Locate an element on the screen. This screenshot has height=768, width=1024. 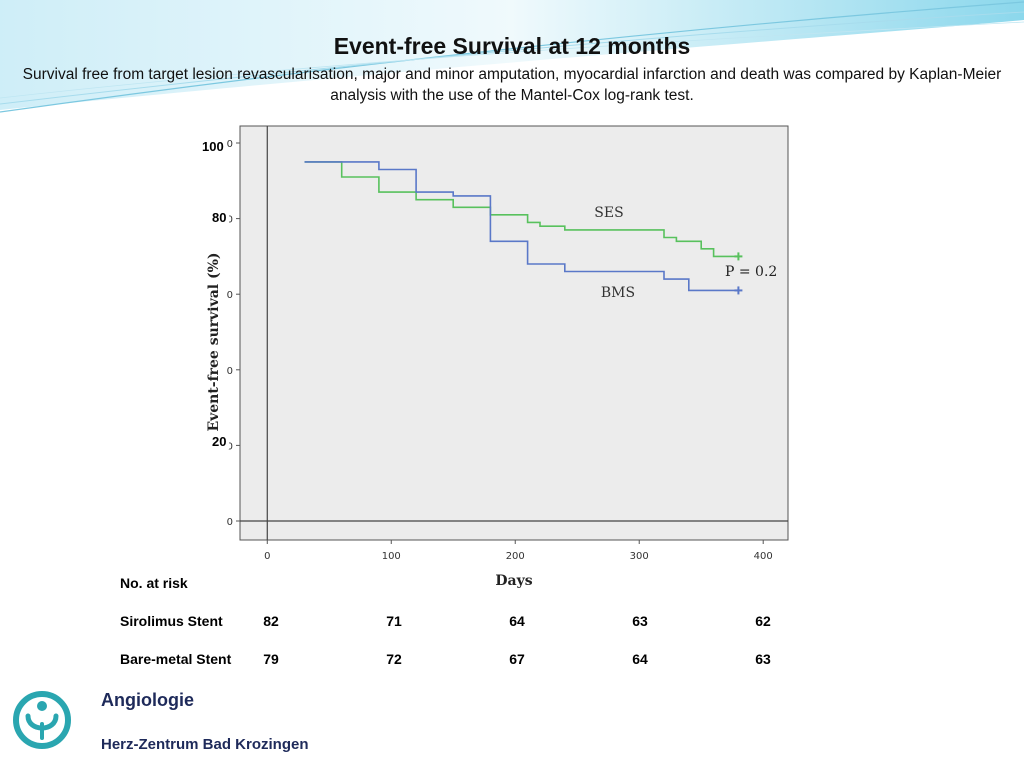
p-value-annotation: P = 0.2 is located at coordinates (751, 272).